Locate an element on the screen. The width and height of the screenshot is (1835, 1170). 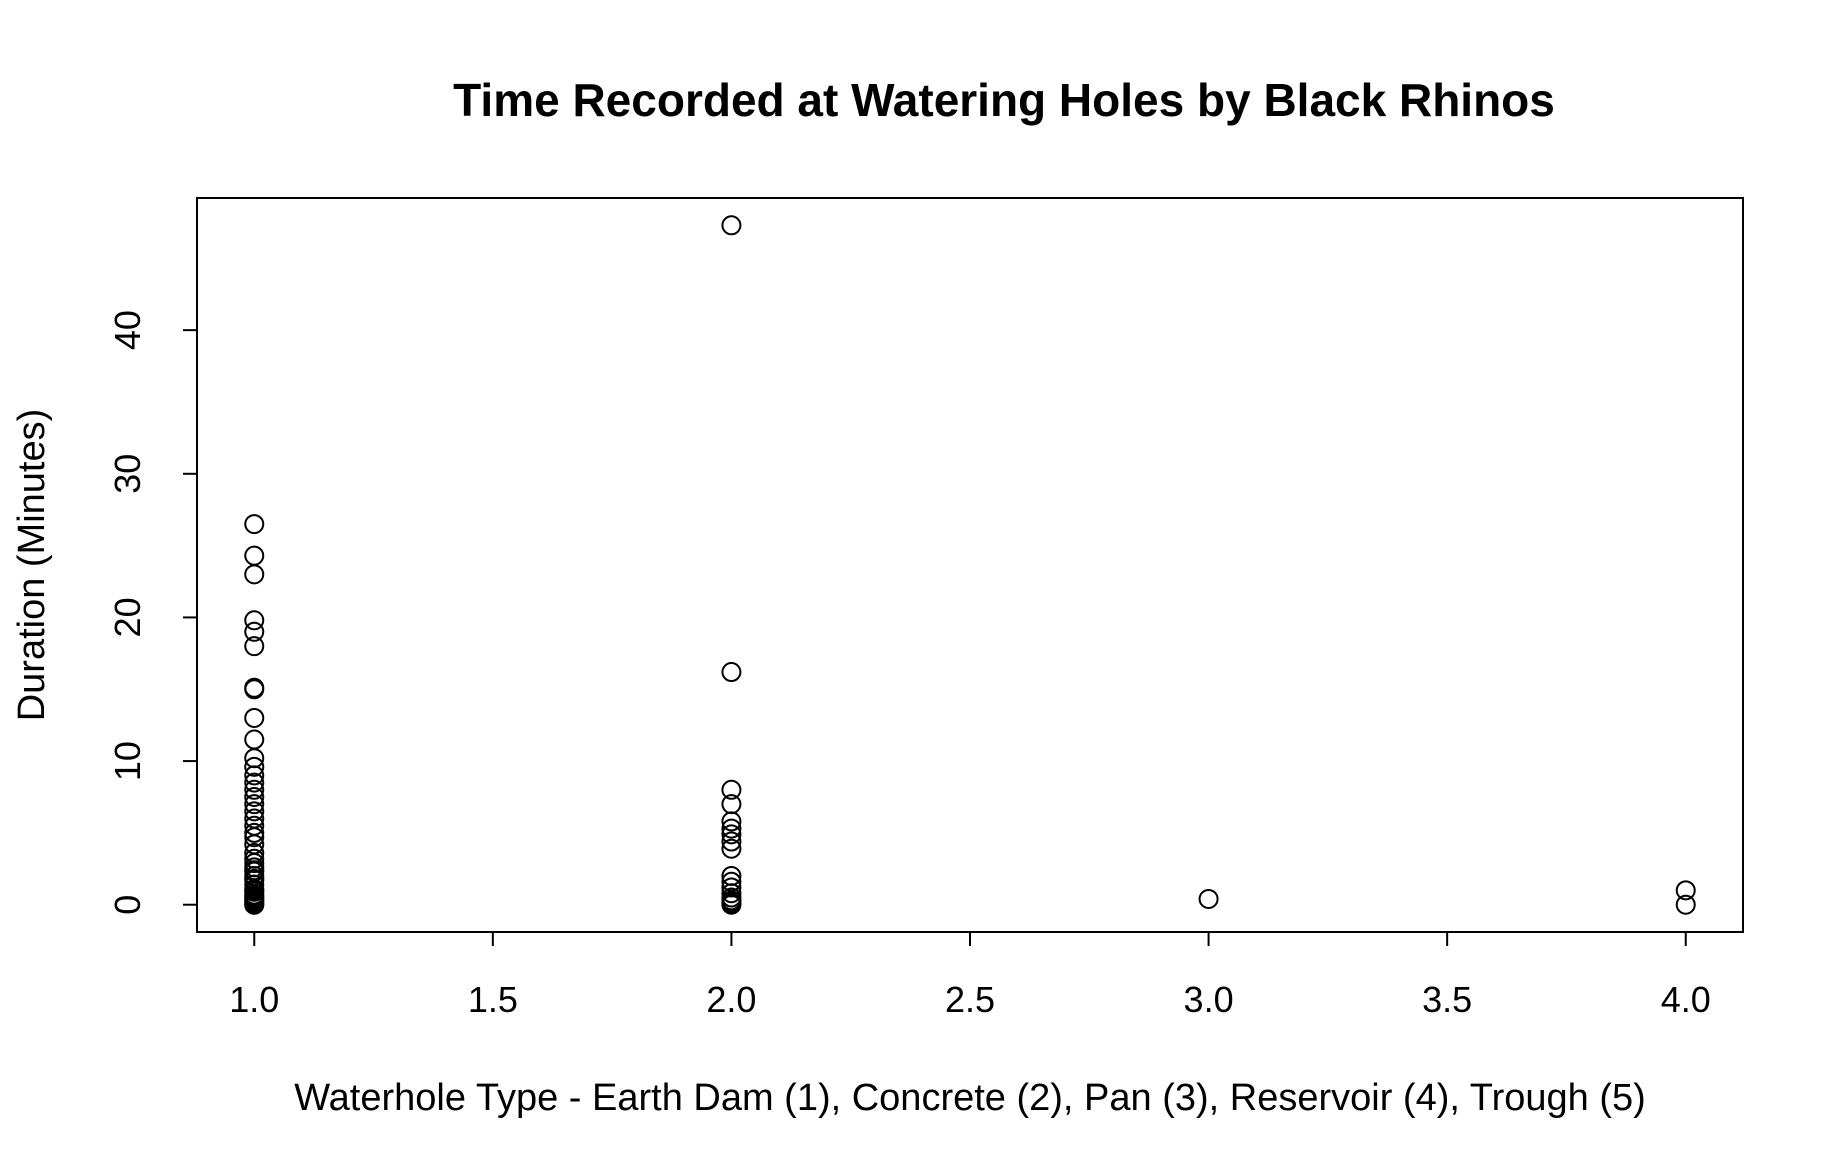
x-tick-label: 3.5 is located at coordinates (1447, 999).